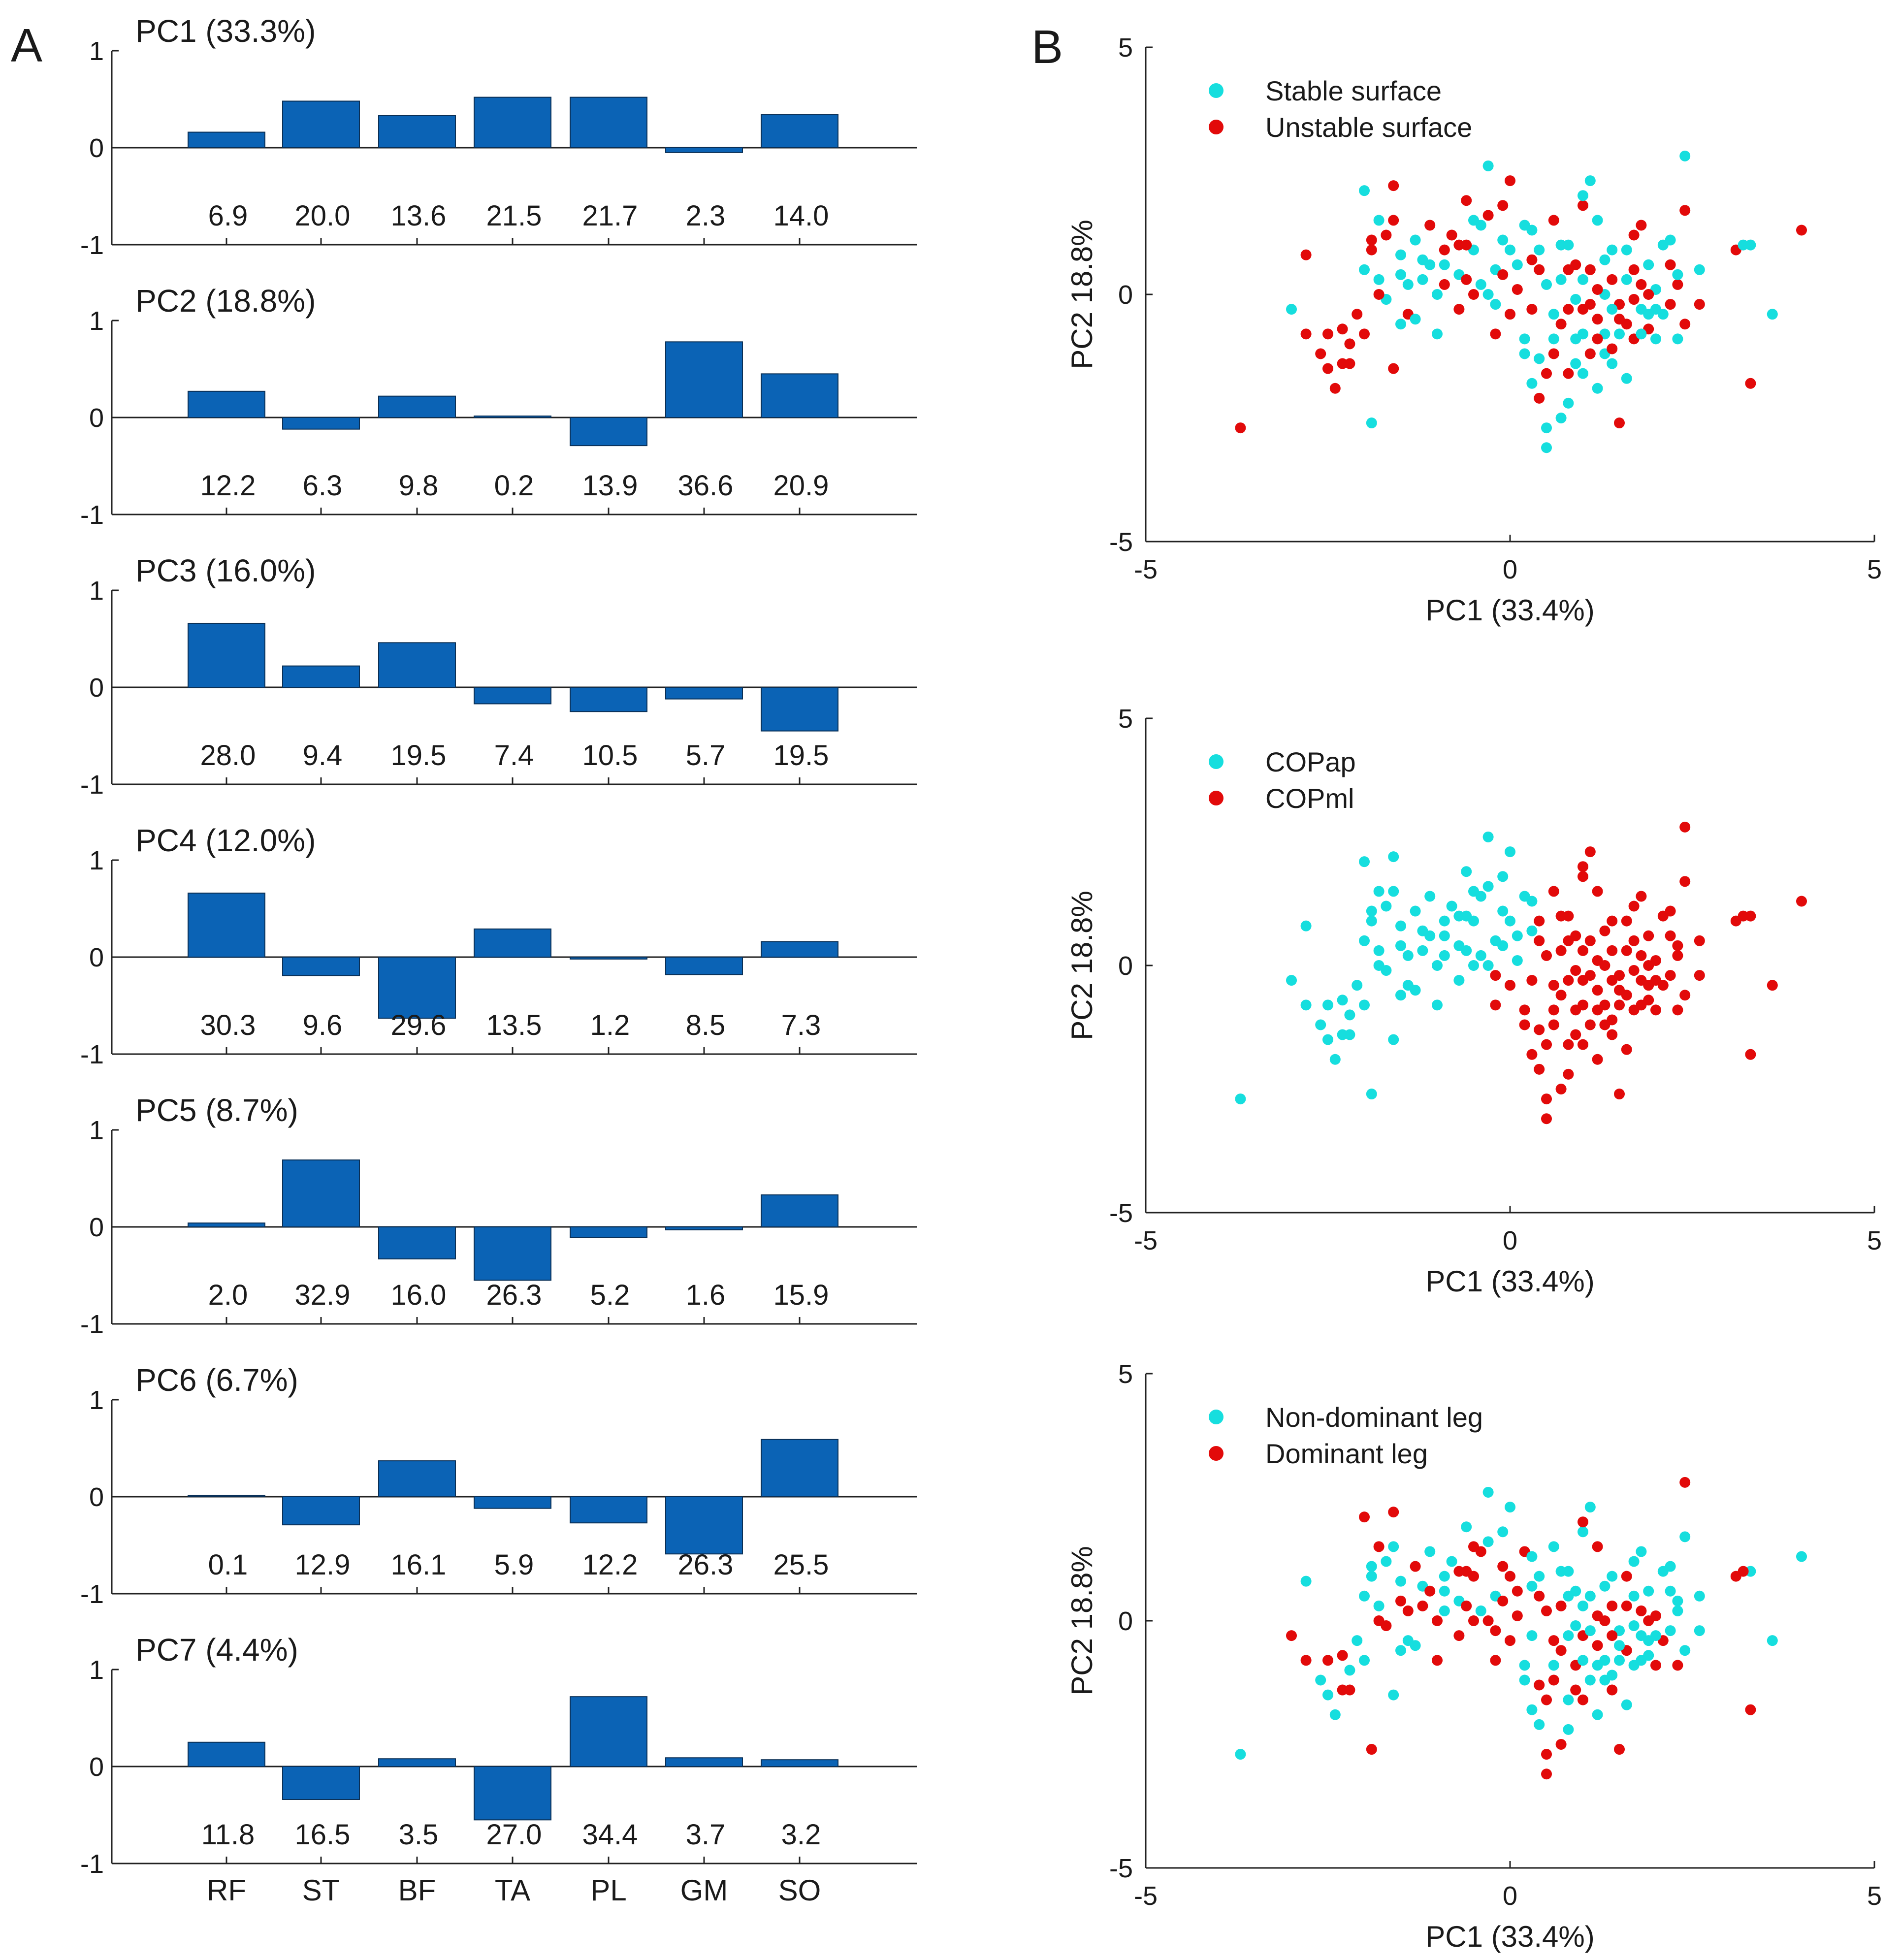  I want to click on bar-so, so click(799, 1211).